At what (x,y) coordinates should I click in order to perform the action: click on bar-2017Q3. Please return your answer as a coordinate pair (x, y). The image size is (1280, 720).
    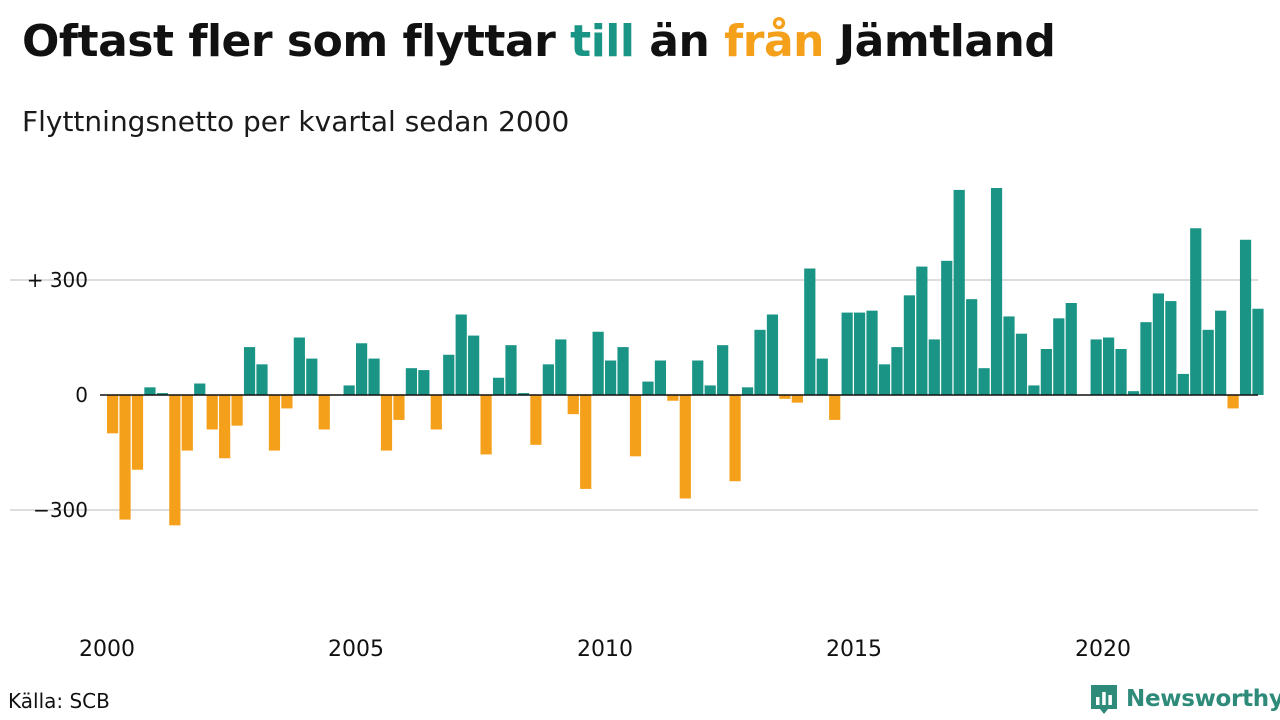
    Looking at the image, I should click on (984, 381).